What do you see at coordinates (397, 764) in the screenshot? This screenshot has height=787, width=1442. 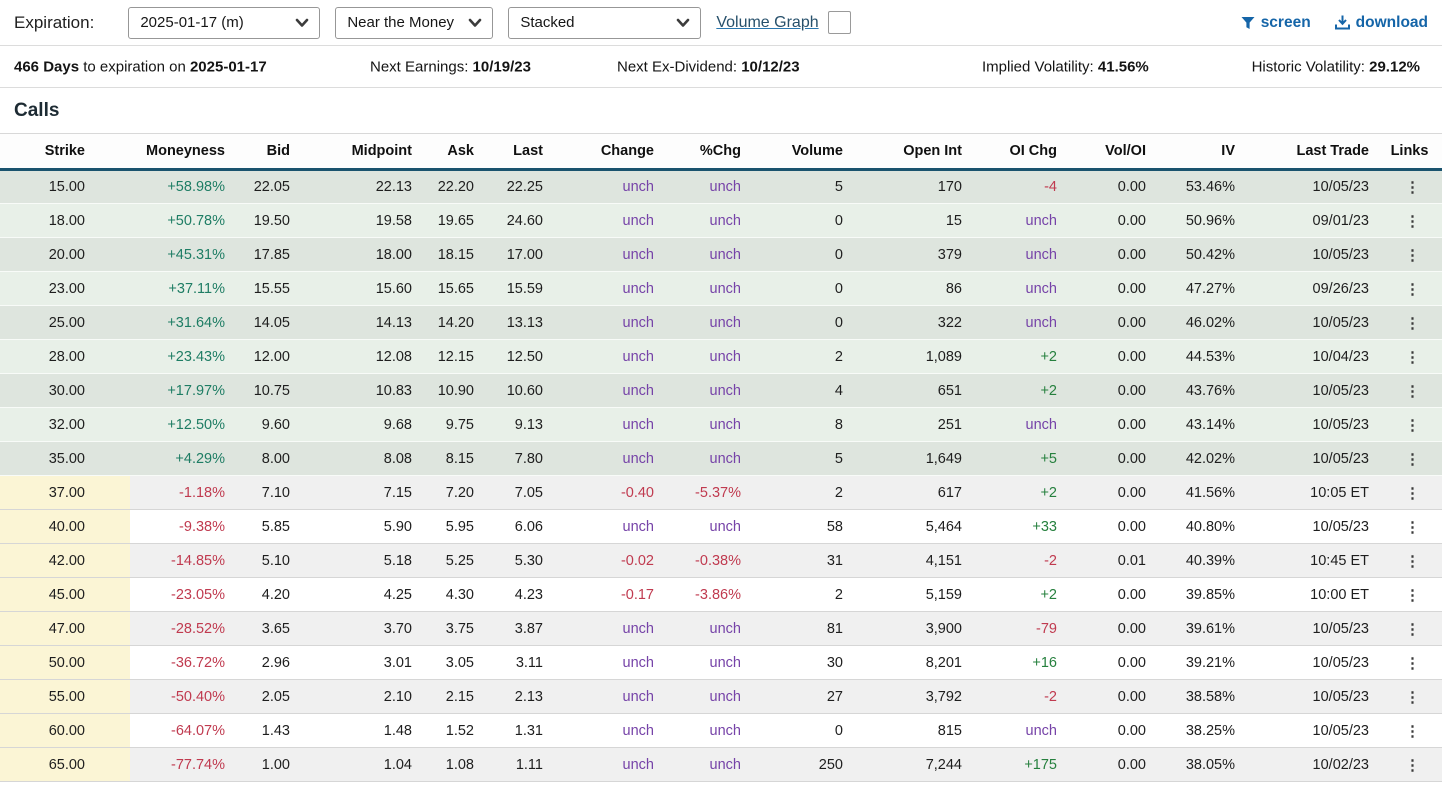 I see `midpoint-cell: 1.04` at bounding box center [397, 764].